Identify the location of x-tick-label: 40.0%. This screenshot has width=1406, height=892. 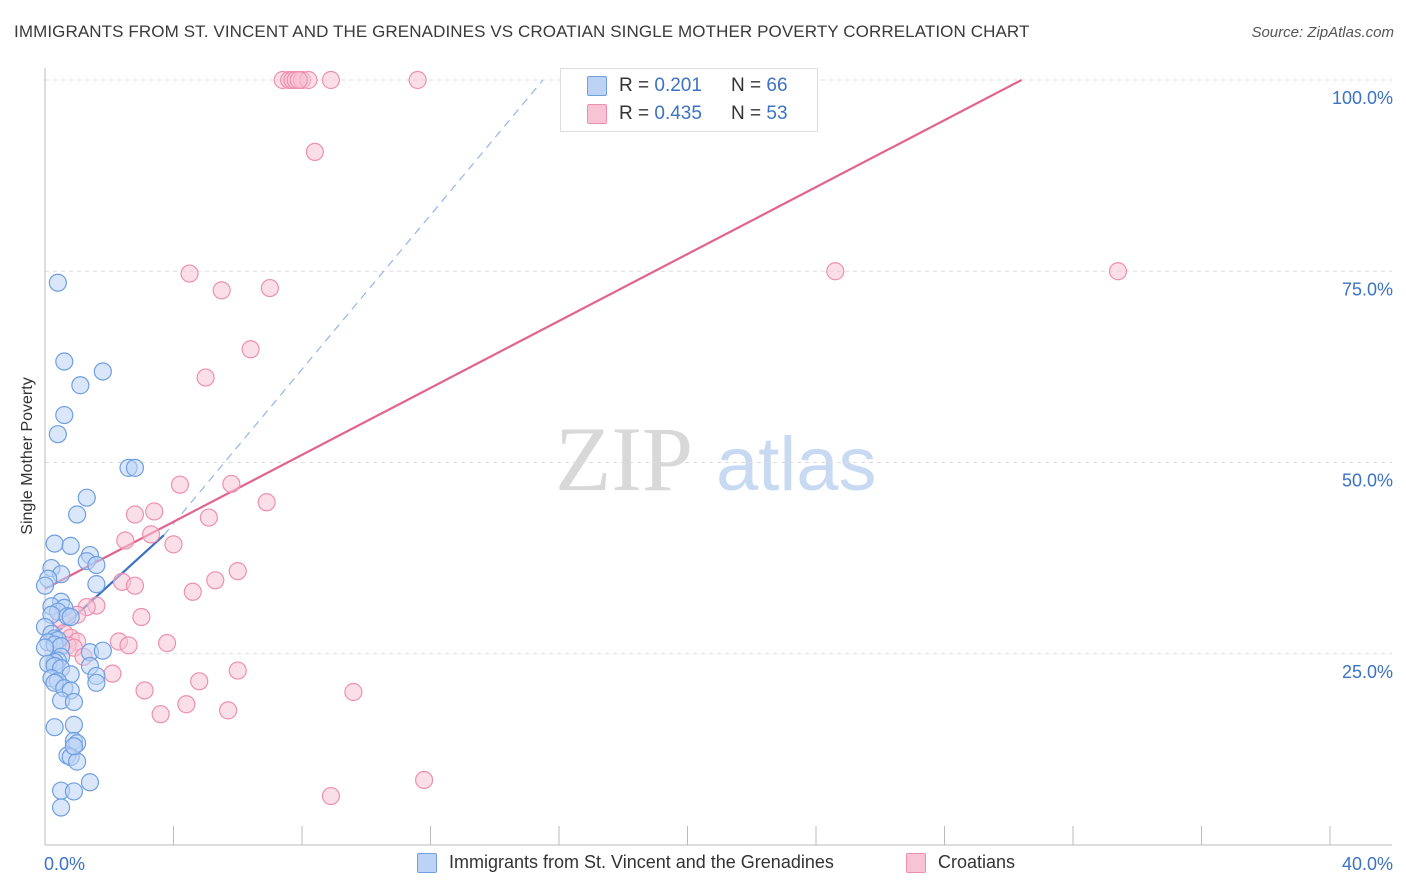
(1367, 864).